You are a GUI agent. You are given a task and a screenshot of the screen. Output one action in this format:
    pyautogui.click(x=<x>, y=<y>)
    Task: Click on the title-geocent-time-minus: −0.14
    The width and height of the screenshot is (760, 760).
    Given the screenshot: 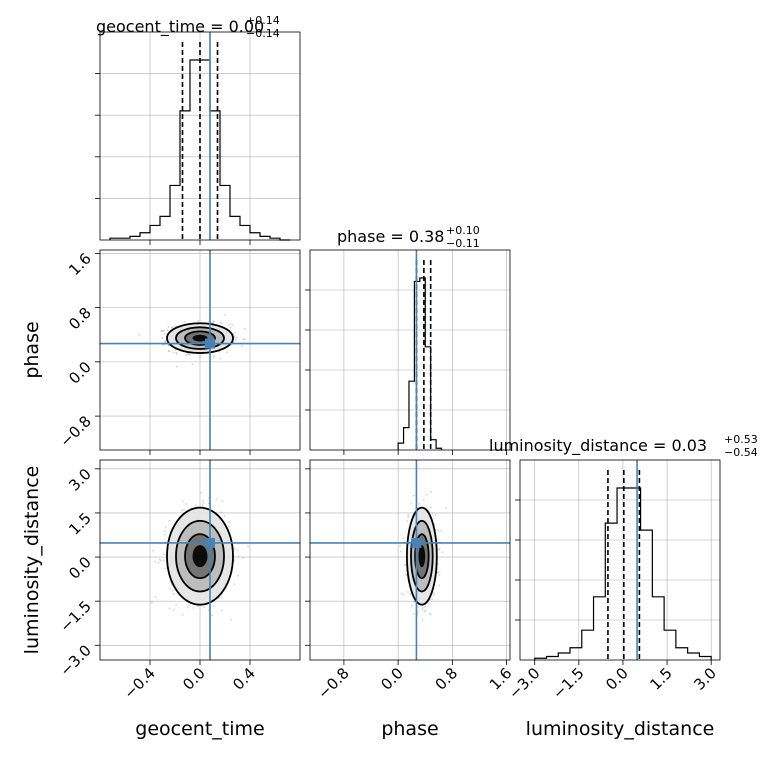 What is the action you would take?
    pyautogui.click(x=263, y=33)
    